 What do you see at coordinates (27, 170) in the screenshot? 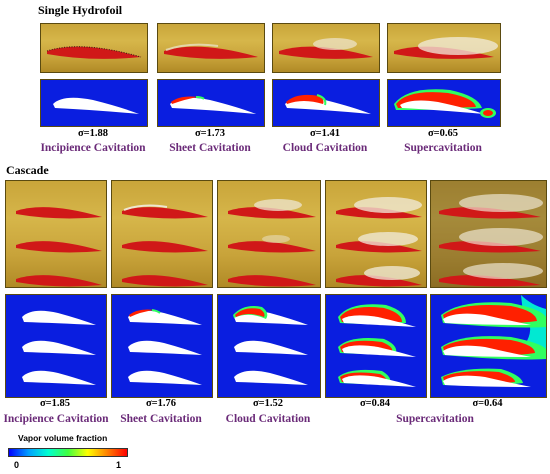
I see `cascade-title: Cascade` at bounding box center [27, 170].